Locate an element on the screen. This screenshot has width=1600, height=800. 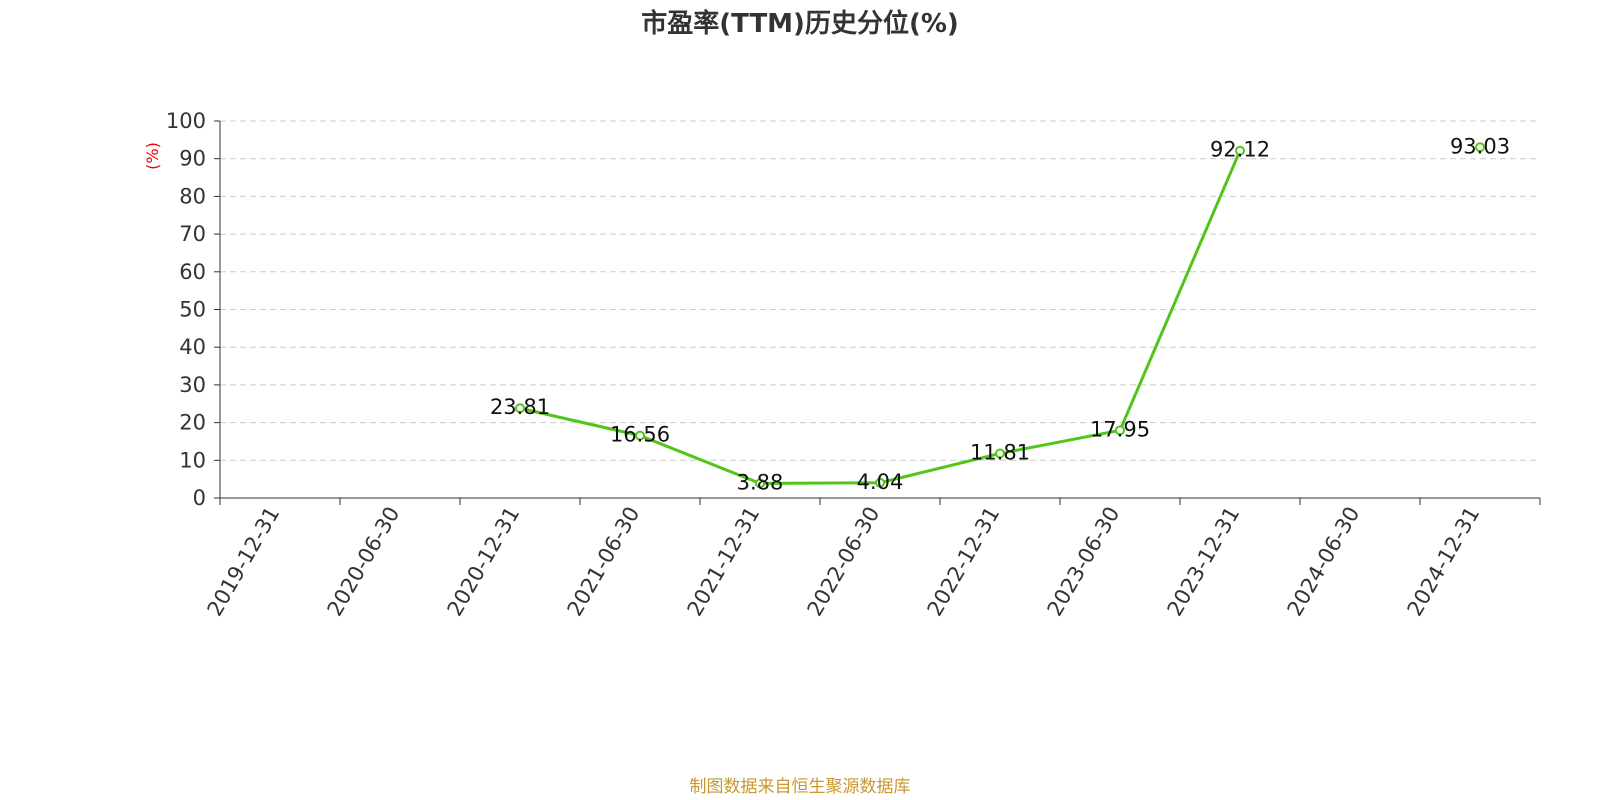
x-tick-label: 2020-12-31 is located at coordinates (484, 562).